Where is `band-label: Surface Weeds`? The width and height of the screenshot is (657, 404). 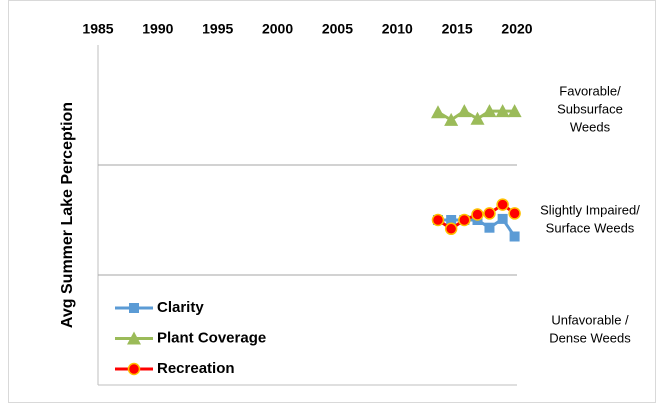 band-label: Surface Weeds is located at coordinates (590, 227).